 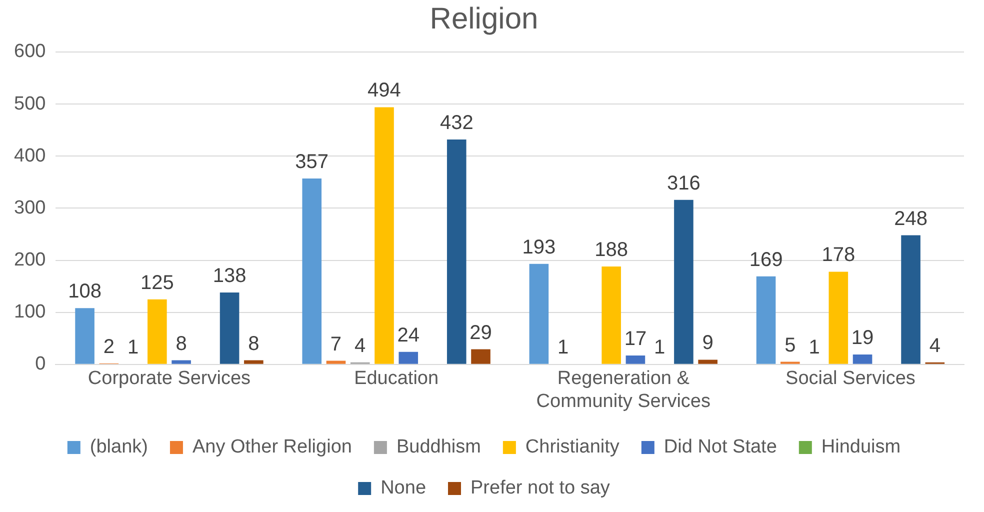 I want to click on data-label: 9, so click(x=708, y=343).